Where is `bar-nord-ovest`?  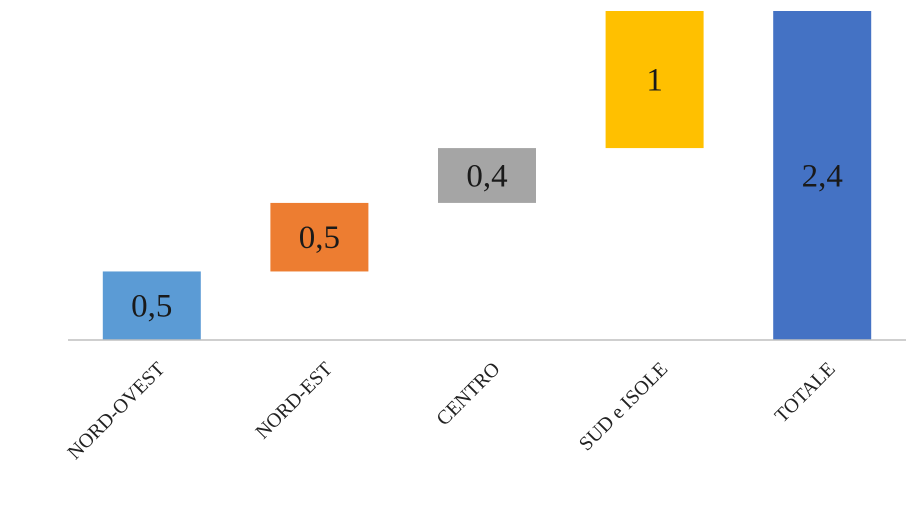
bar-nord-ovest is located at coordinates (151, 305).